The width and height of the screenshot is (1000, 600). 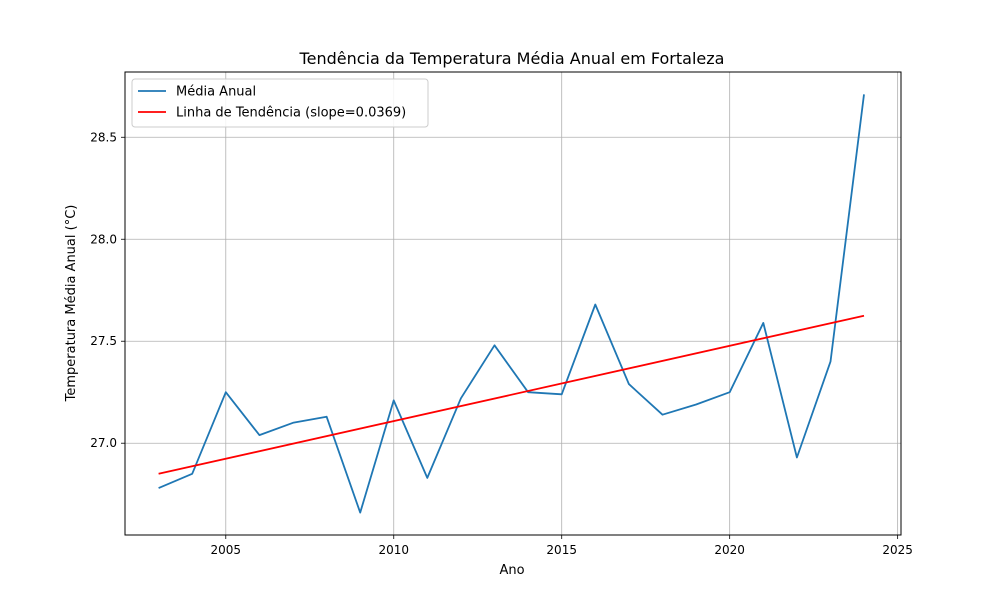 What do you see at coordinates (216, 92) in the screenshot?
I see `legend-label: Média Anual` at bounding box center [216, 92].